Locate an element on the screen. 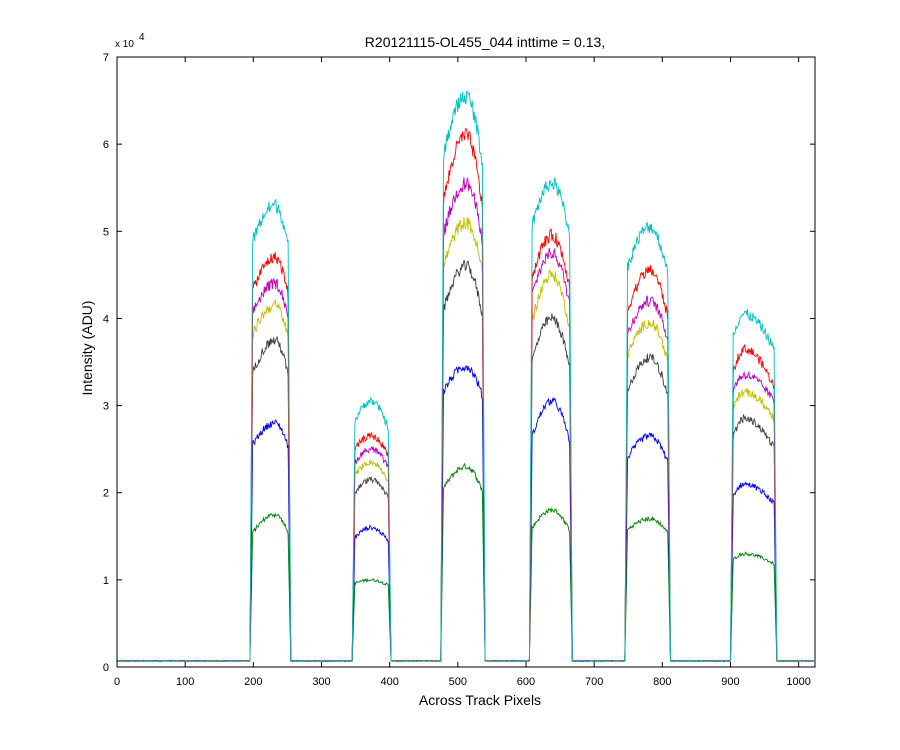 The image size is (900, 750). y-tick-label: 3 is located at coordinates (106, 407).